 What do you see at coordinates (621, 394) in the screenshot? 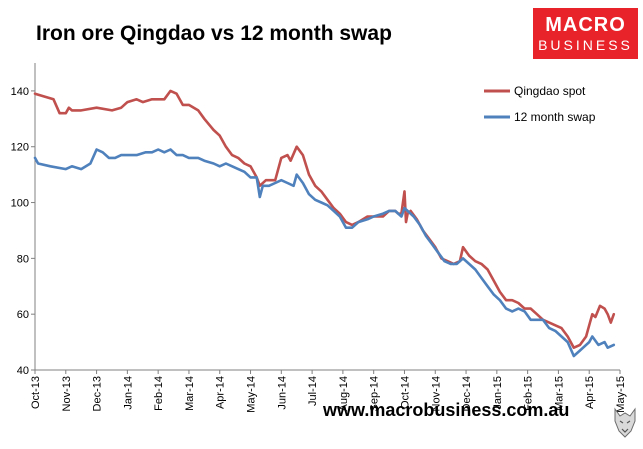
I see `x-tick-label: May-15` at bounding box center [621, 394].